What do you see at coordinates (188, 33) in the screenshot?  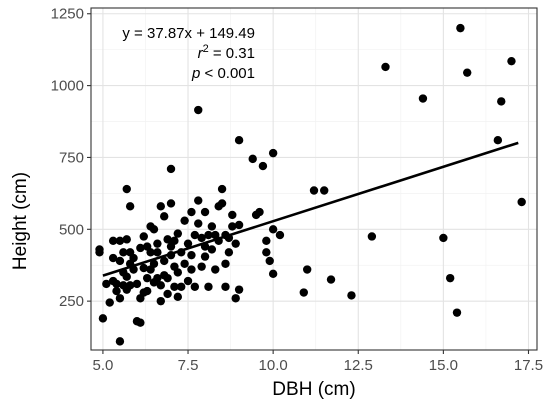 I see `regression-equation: y = 37.87x + 149.49` at bounding box center [188, 33].